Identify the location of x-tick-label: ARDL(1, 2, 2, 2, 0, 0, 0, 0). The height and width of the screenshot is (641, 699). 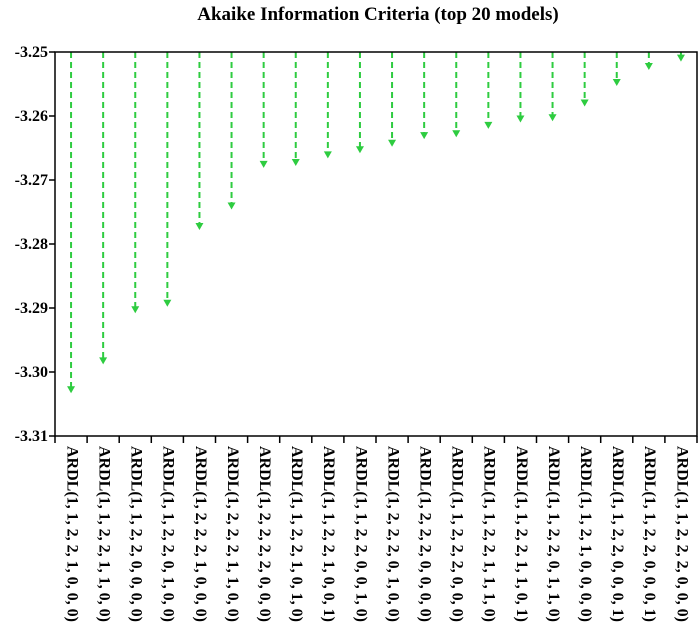
(424, 534).